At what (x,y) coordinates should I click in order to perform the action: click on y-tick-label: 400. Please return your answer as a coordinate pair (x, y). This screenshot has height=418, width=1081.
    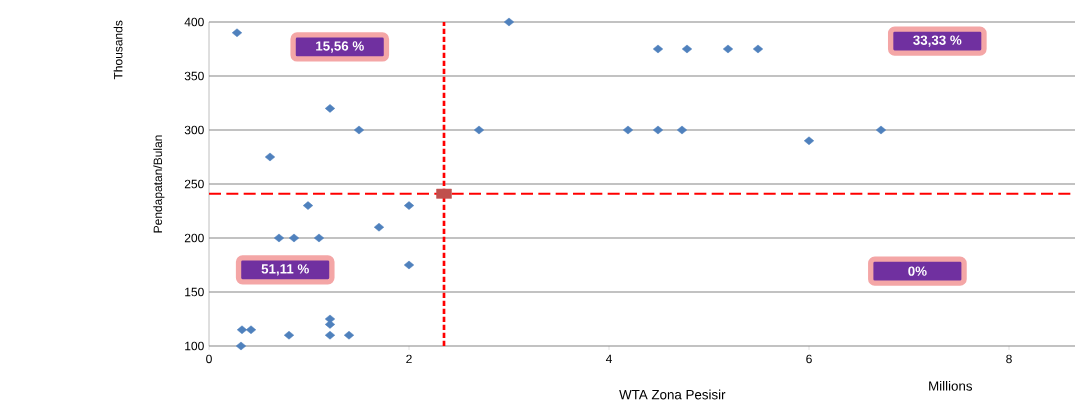
    Looking at the image, I should click on (194, 22).